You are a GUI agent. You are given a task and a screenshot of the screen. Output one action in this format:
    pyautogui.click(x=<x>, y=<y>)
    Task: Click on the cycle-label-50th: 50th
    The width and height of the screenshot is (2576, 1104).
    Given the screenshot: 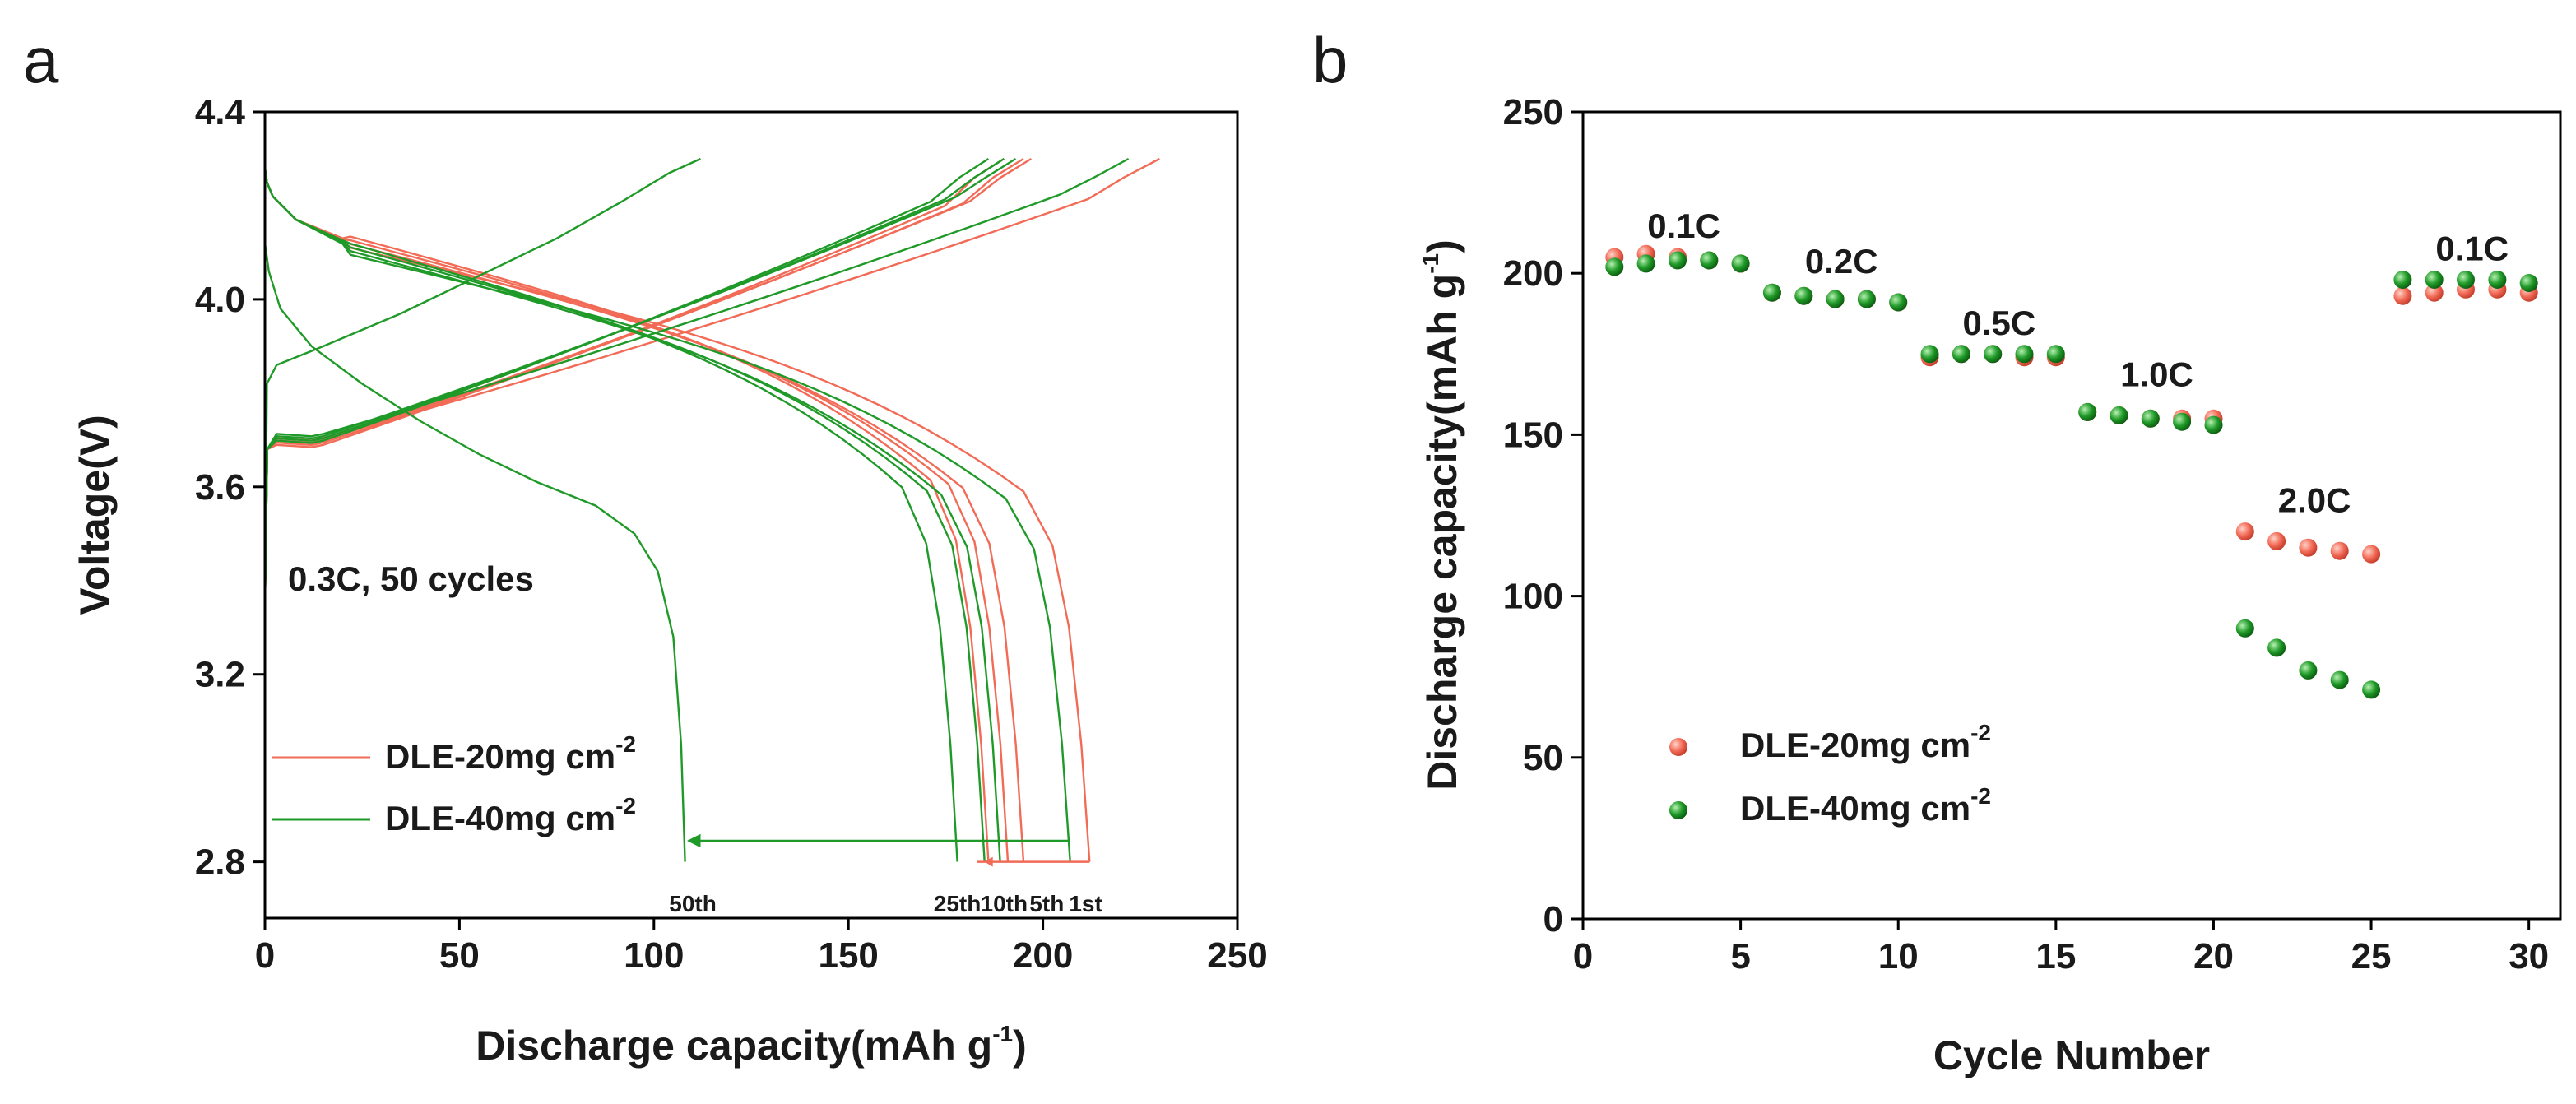 What is the action you would take?
    pyautogui.click(x=693, y=903)
    